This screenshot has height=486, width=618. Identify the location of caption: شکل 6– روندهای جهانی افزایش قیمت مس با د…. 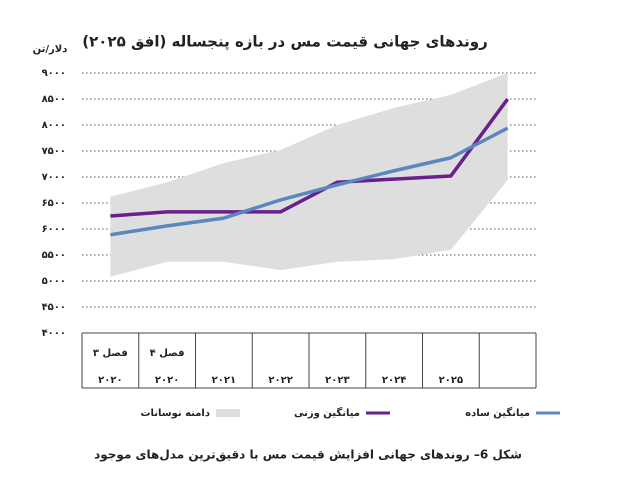
(308, 455).